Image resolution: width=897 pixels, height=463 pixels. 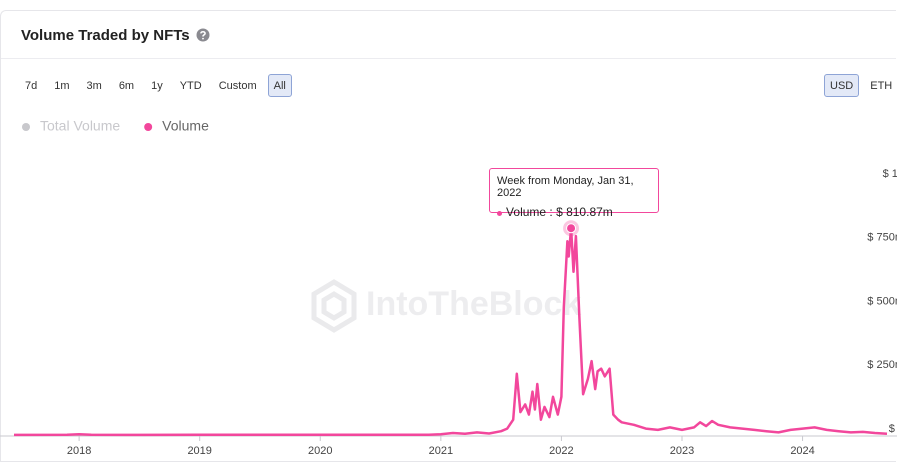 I want to click on watermark: IntoTheBlock, so click(x=446, y=306).